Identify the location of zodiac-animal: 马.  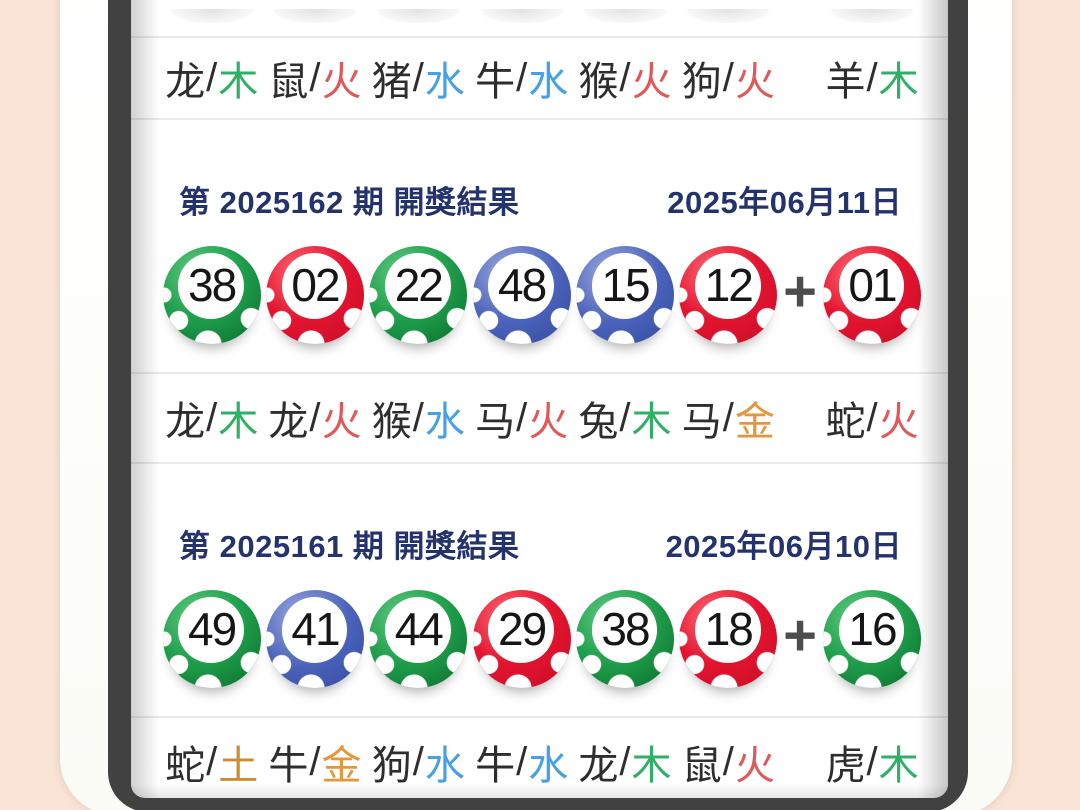
(495, 422).